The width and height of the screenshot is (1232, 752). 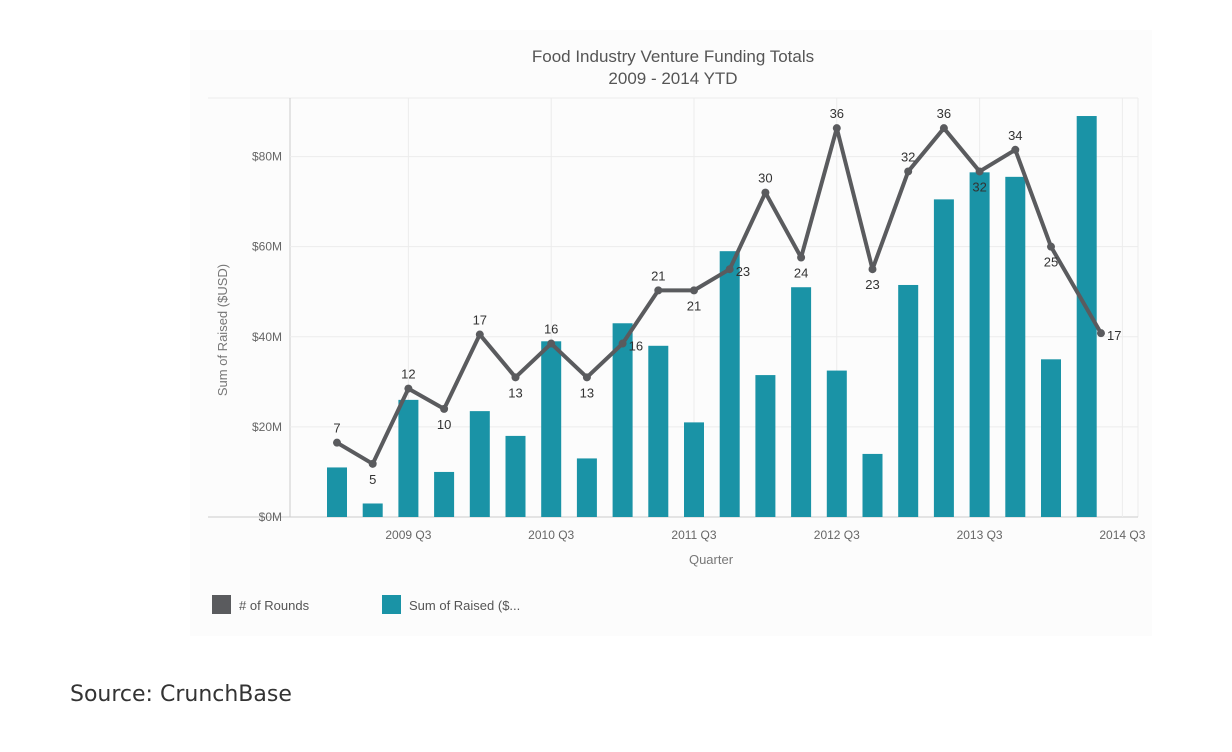 What do you see at coordinates (801, 272) in the screenshot?
I see `rounds-data-label: 24` at bounding box center [801, 272].